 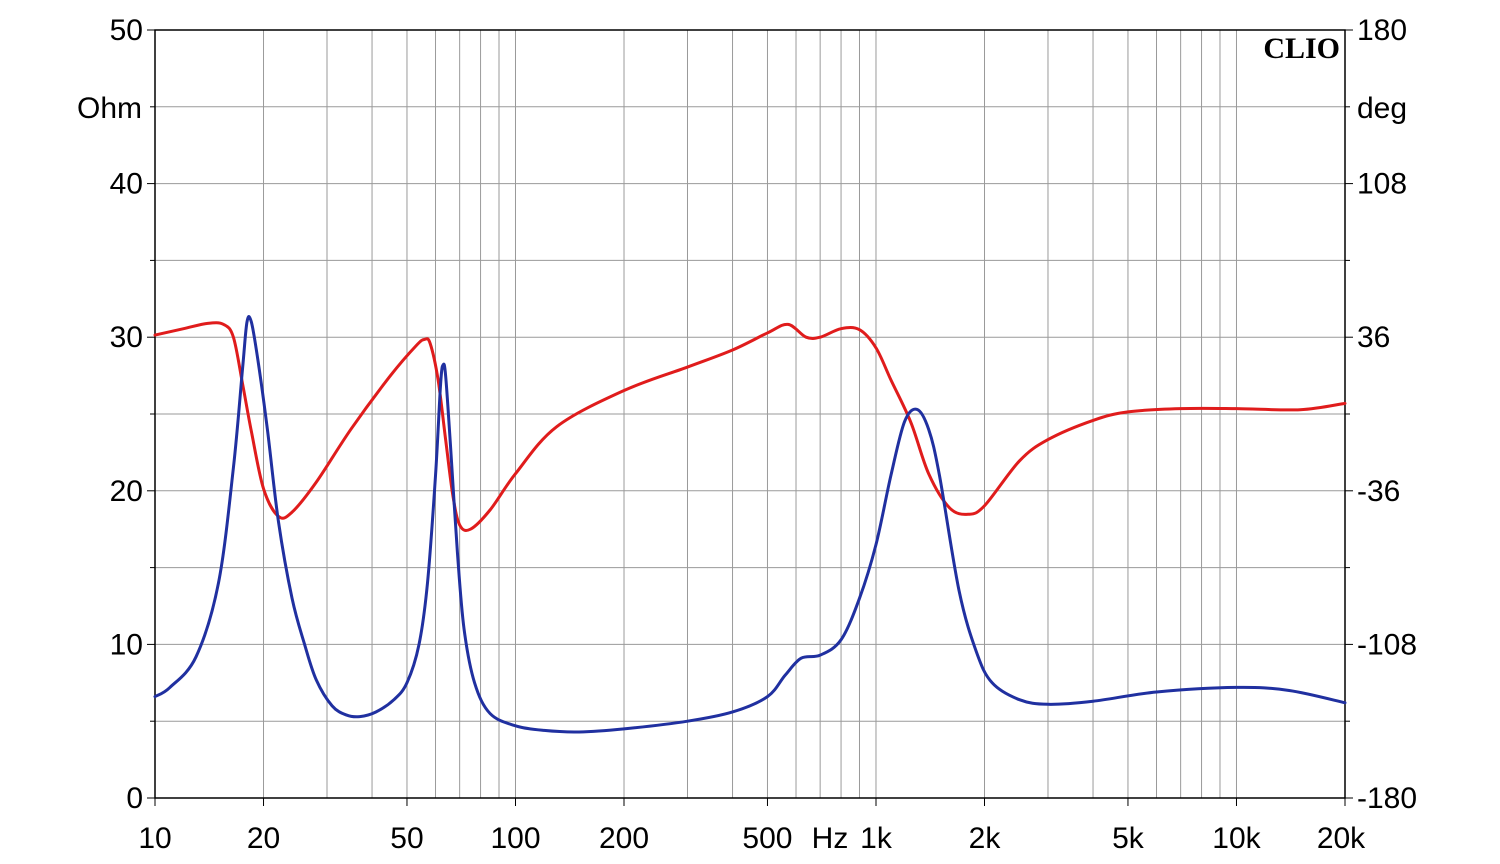 I want to click on right-tick-label: 36, so click(x=1373, y=337).